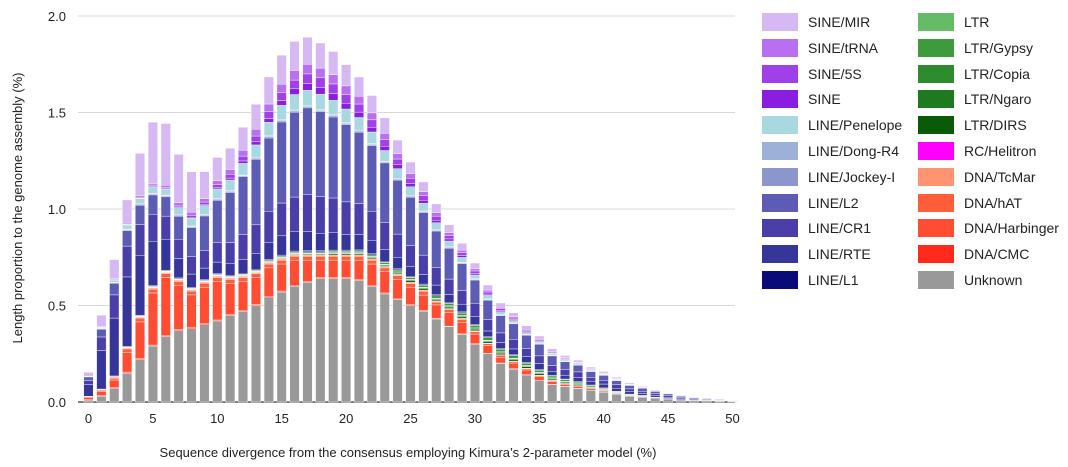 The image size is (1068, 467). I want to click on legend-label: DNA/TcMar, so click(1000, 176).